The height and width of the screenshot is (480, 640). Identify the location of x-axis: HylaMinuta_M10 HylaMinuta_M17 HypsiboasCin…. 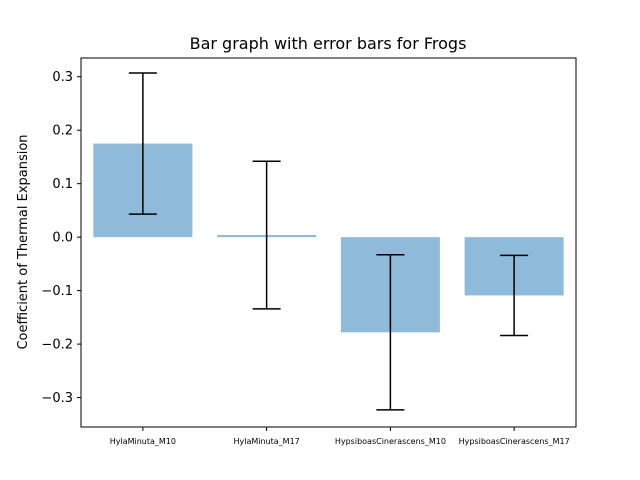
(340, 436).